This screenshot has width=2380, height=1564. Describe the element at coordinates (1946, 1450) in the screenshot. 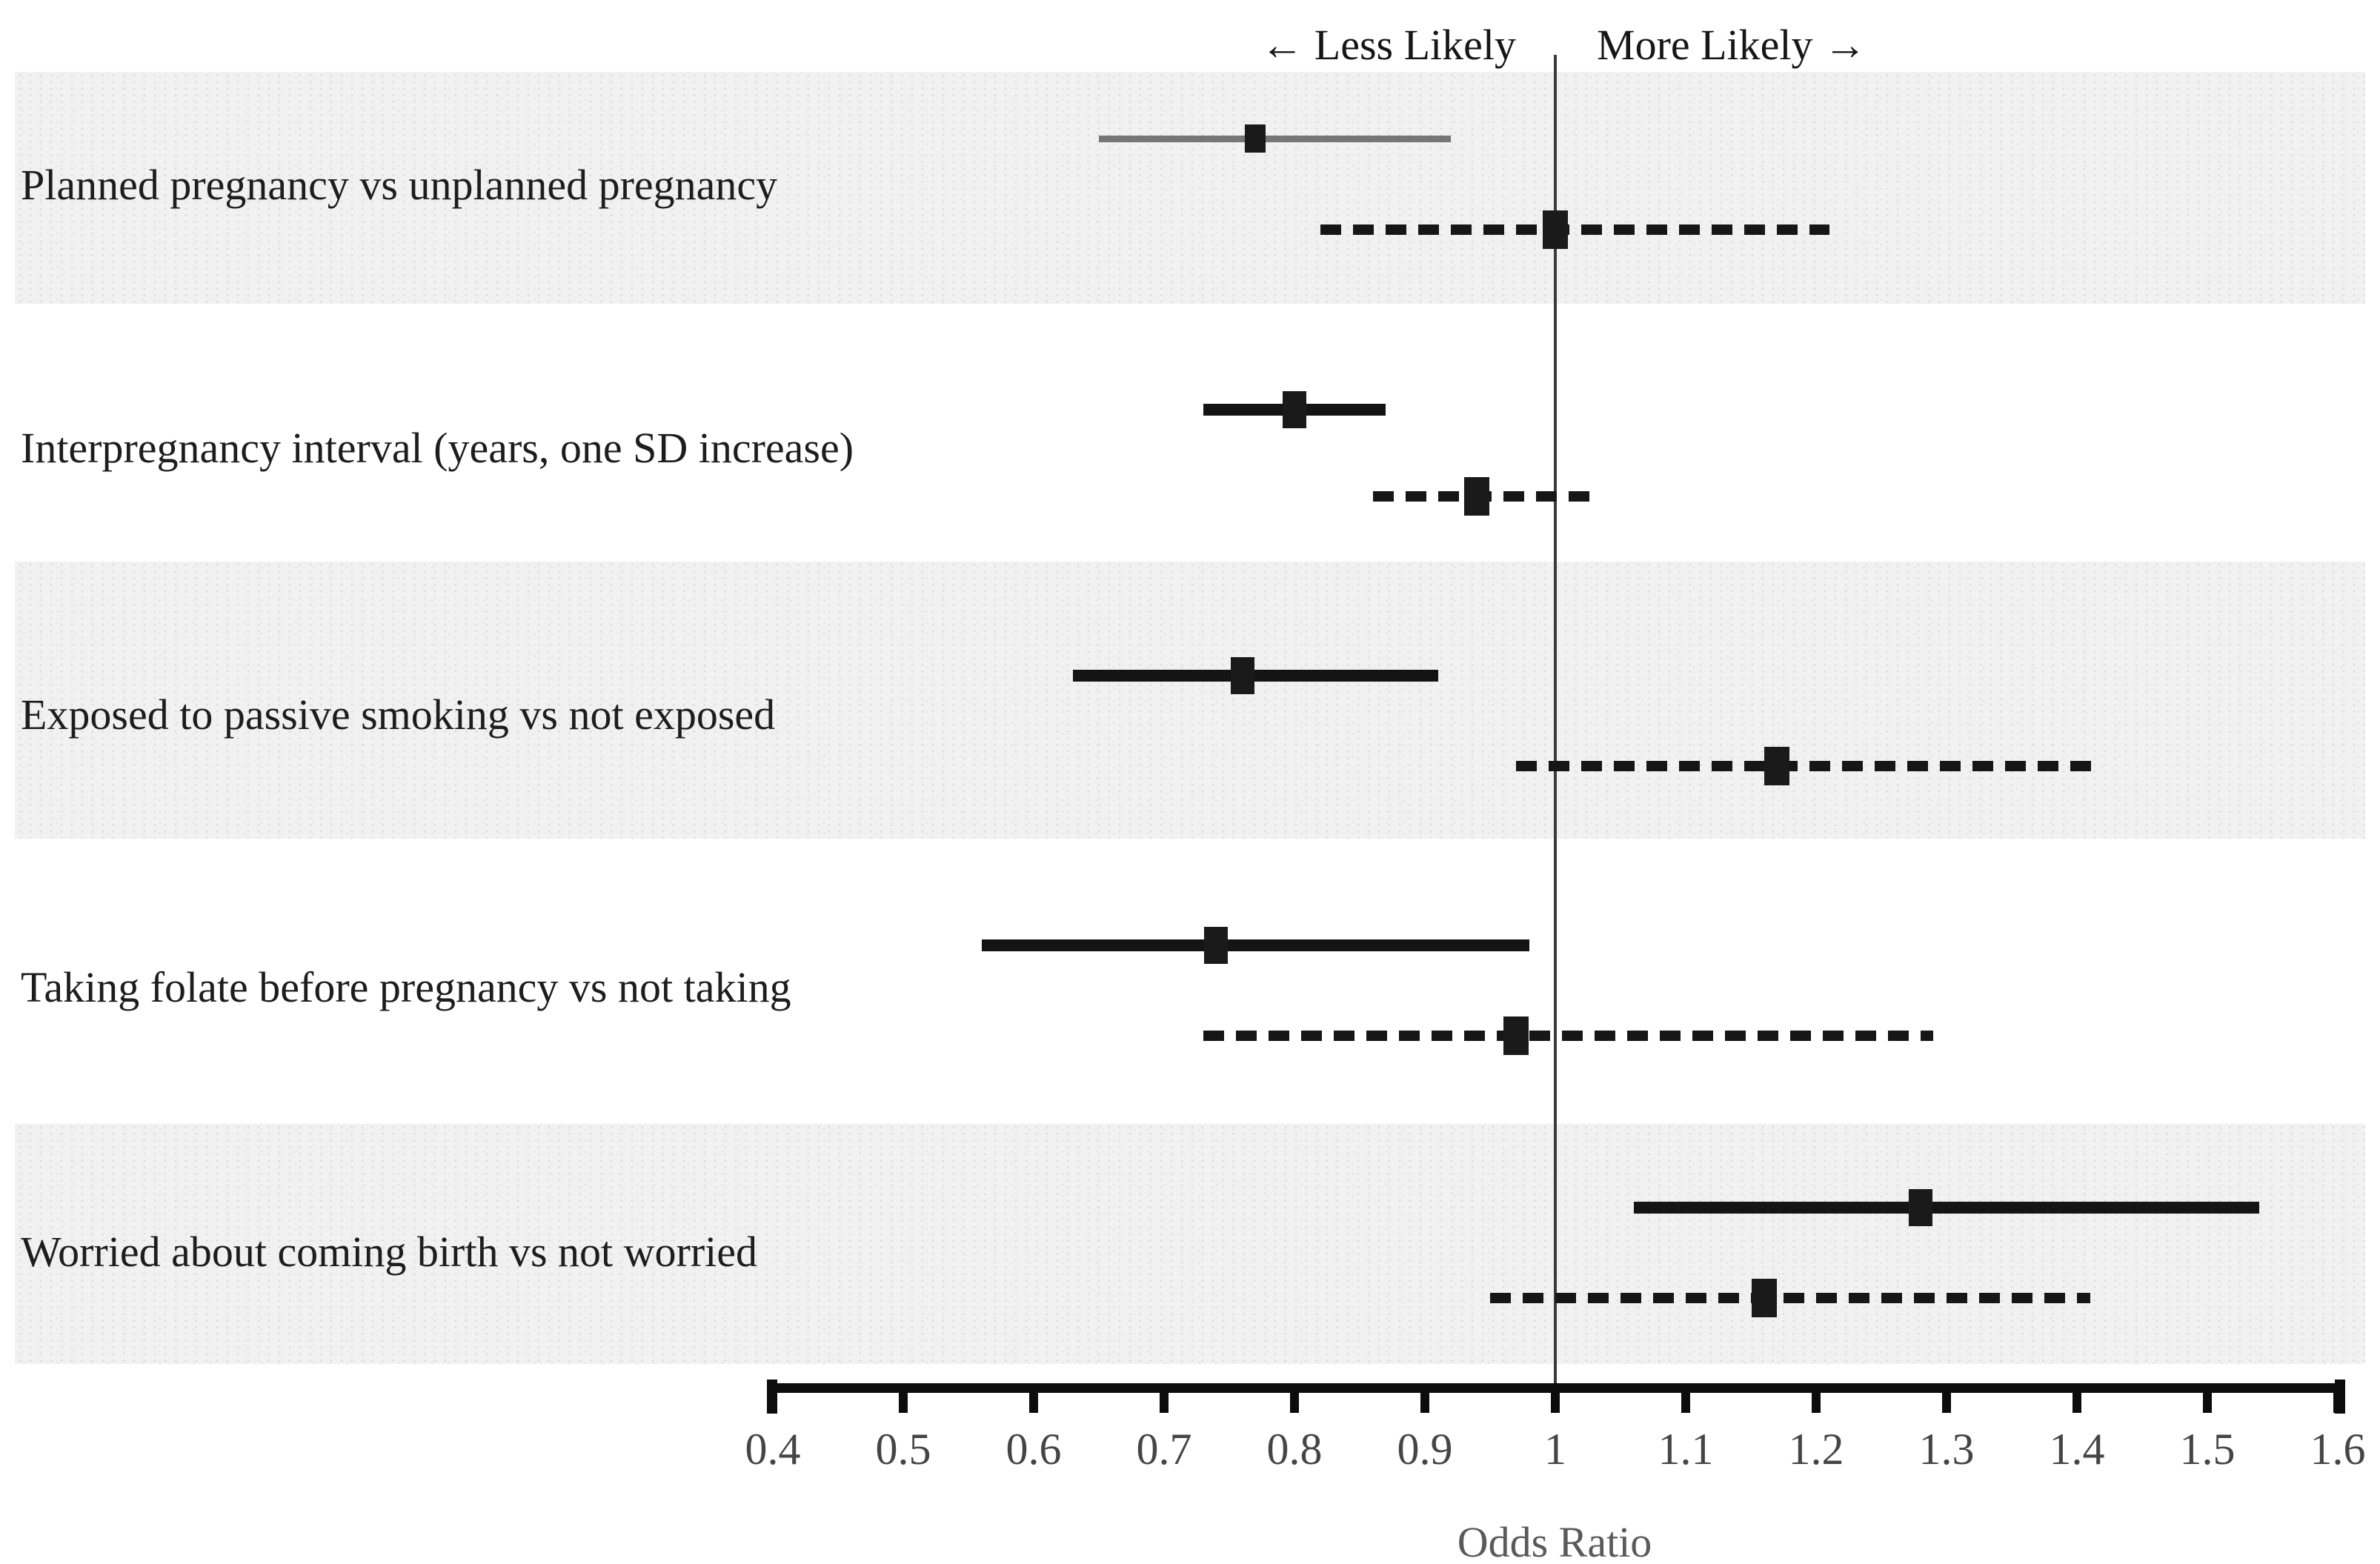

I see `x-axis-tick-label: 1.3` at that location.